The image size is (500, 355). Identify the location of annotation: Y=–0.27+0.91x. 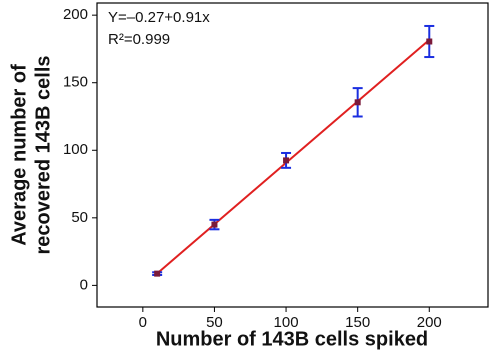
(159, 17).